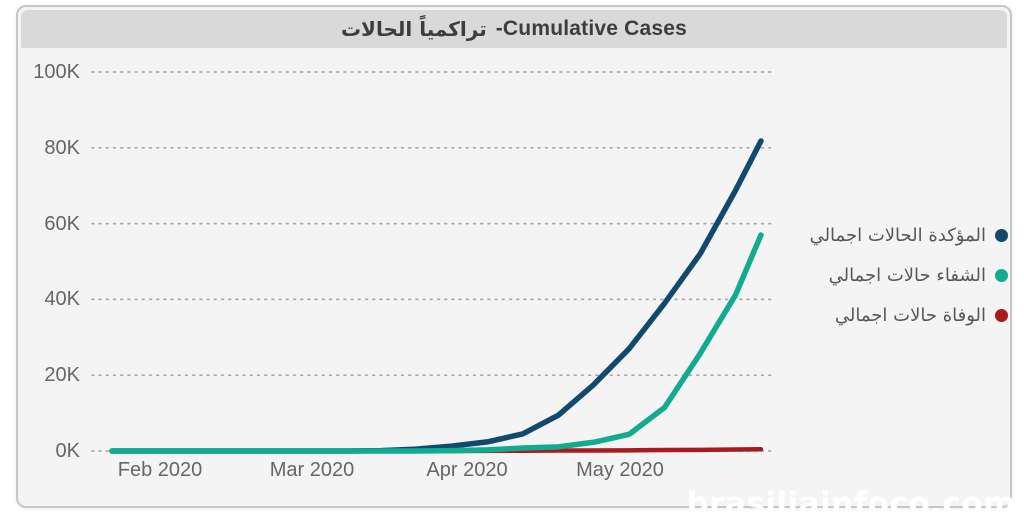 The image size is (1024, 522). Describe the element at coordinates (67, 451) in the screenshot. I see `y-tick-0K: 0K` at that location.